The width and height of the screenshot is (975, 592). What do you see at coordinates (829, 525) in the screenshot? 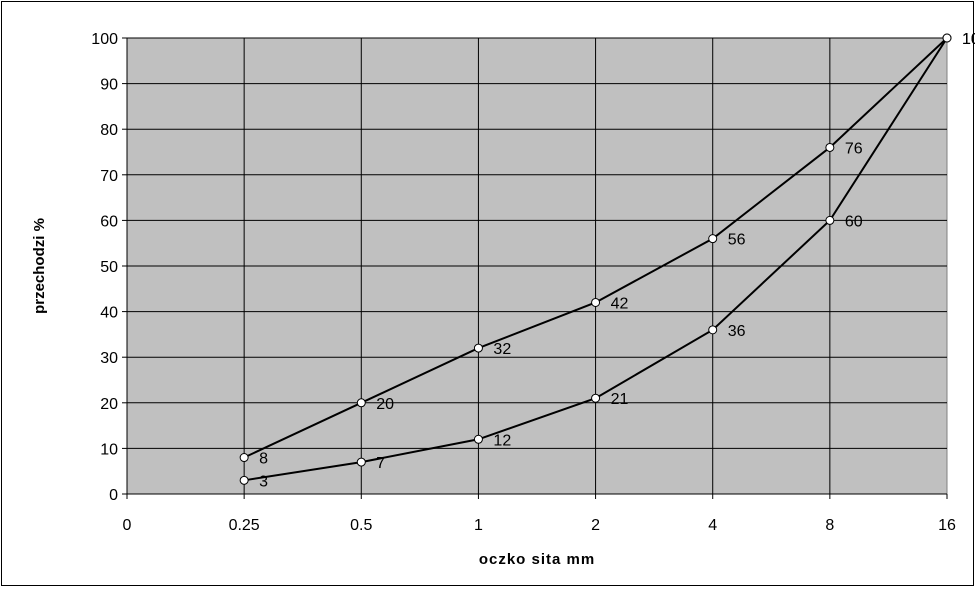
I see `x-tick-label: 8` at bounding box center [829, 525].